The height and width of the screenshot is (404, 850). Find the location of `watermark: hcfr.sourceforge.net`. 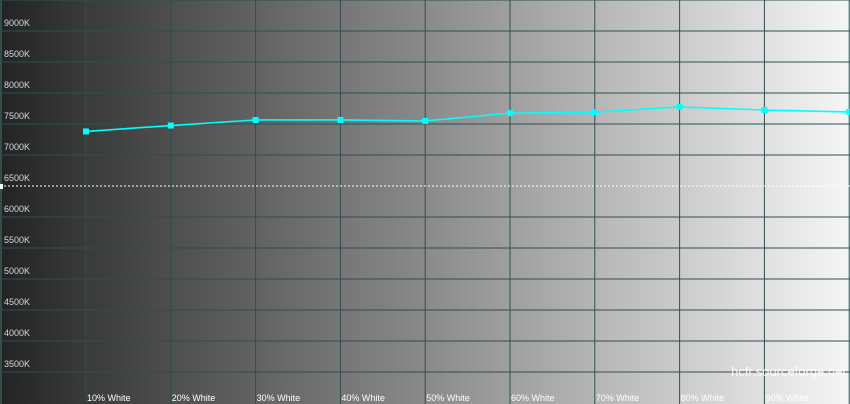

watermark: hcfr.sourceforge.net is located at coordinates (788, 371).